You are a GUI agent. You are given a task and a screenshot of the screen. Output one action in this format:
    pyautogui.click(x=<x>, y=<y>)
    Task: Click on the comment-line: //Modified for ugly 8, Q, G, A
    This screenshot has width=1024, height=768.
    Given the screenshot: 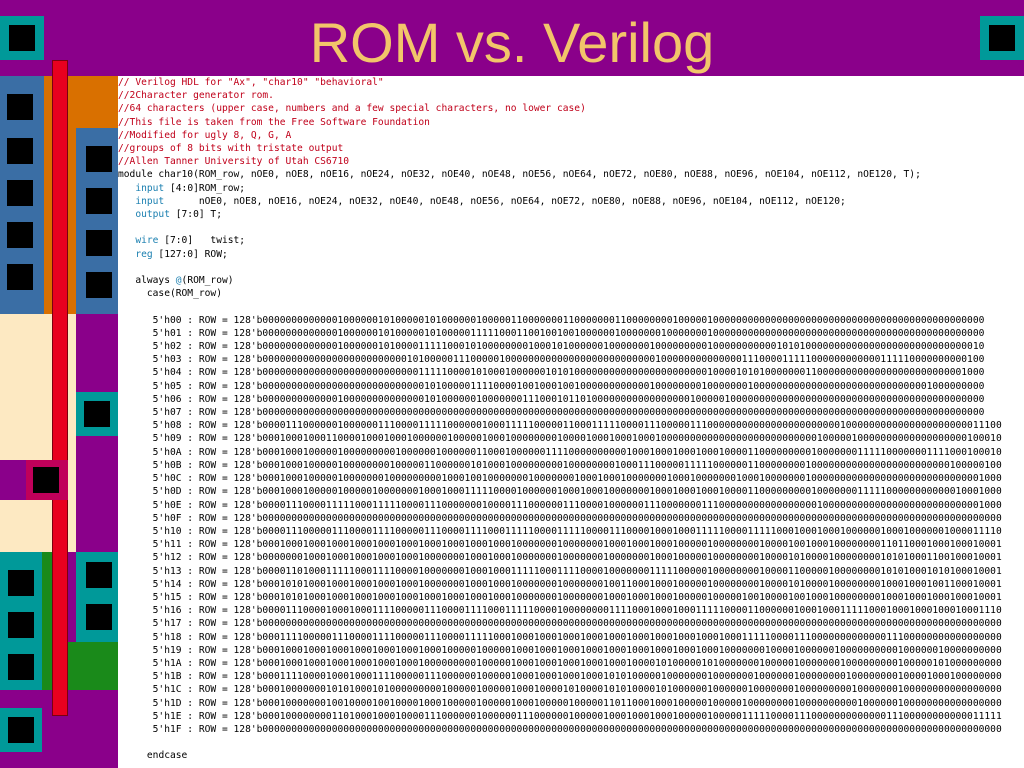 What is the action you would take?
    pyautogui.click(x=205, y=135)
    